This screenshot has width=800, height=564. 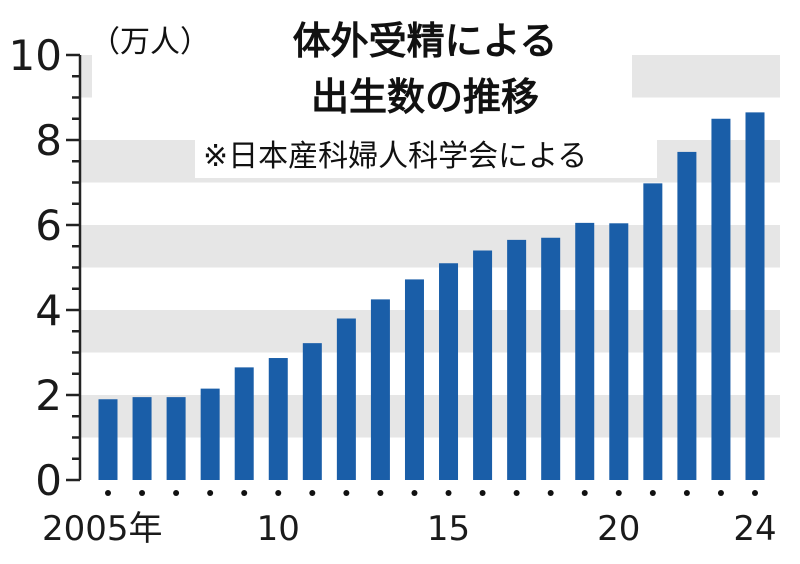 I want to click on chart-title-line-2: 出生数の推移, so click(x=425, y=97).